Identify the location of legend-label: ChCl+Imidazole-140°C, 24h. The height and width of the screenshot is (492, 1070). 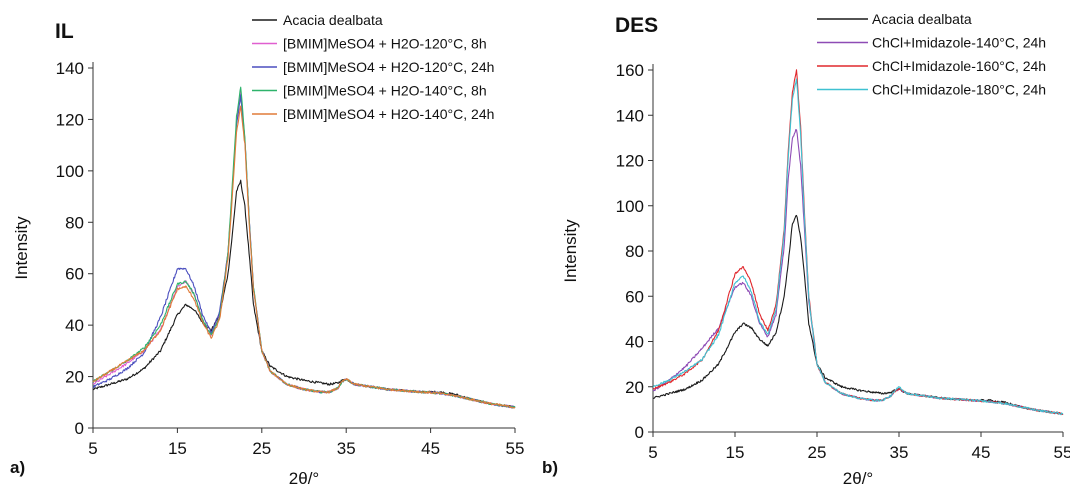
(959, 43).